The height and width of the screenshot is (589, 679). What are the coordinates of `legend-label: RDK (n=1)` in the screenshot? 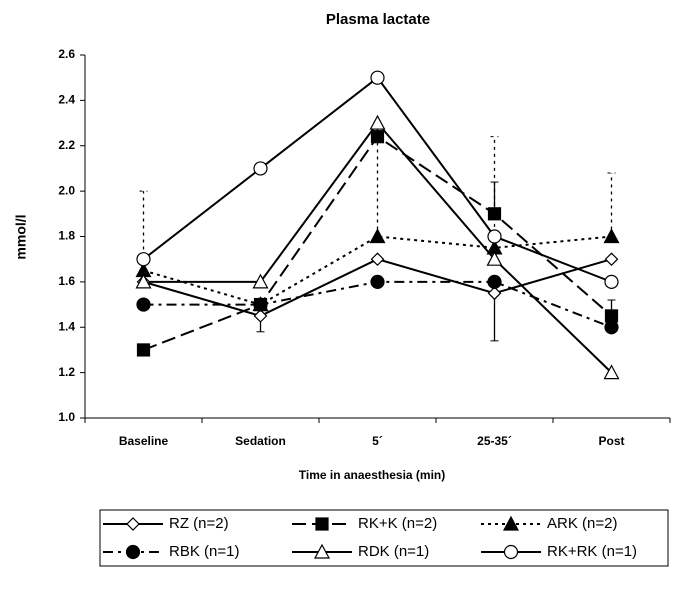 It's located at (393, 551).